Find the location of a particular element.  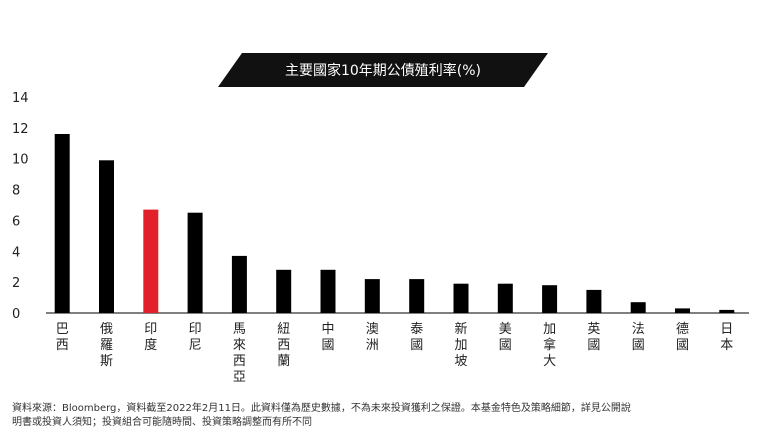

category-label-char: 巴 is located at coordinates (62, 329).